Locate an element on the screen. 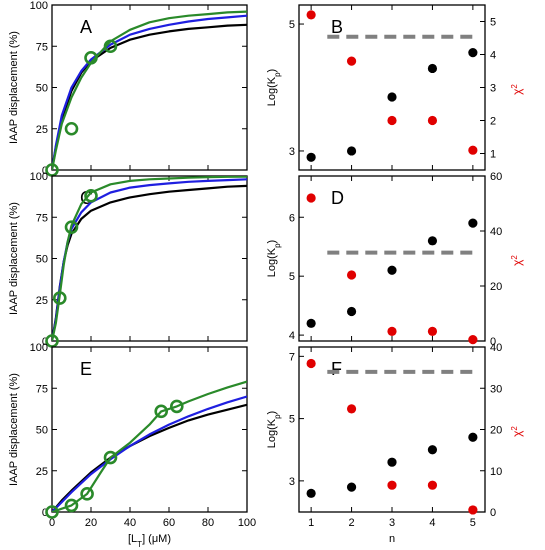  y2-tick-label: 0 is located at coordinates (493, 513).